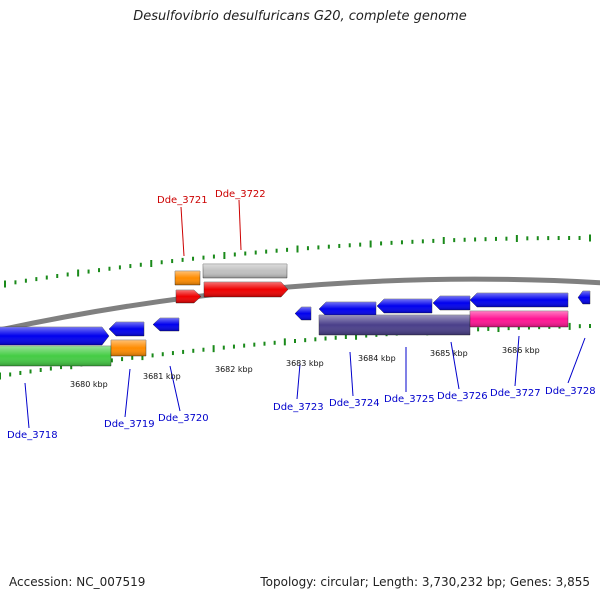 The height and width of the screenshot is (600, 600). I want to click on dde-3722-leader-line, so click(240, 225).